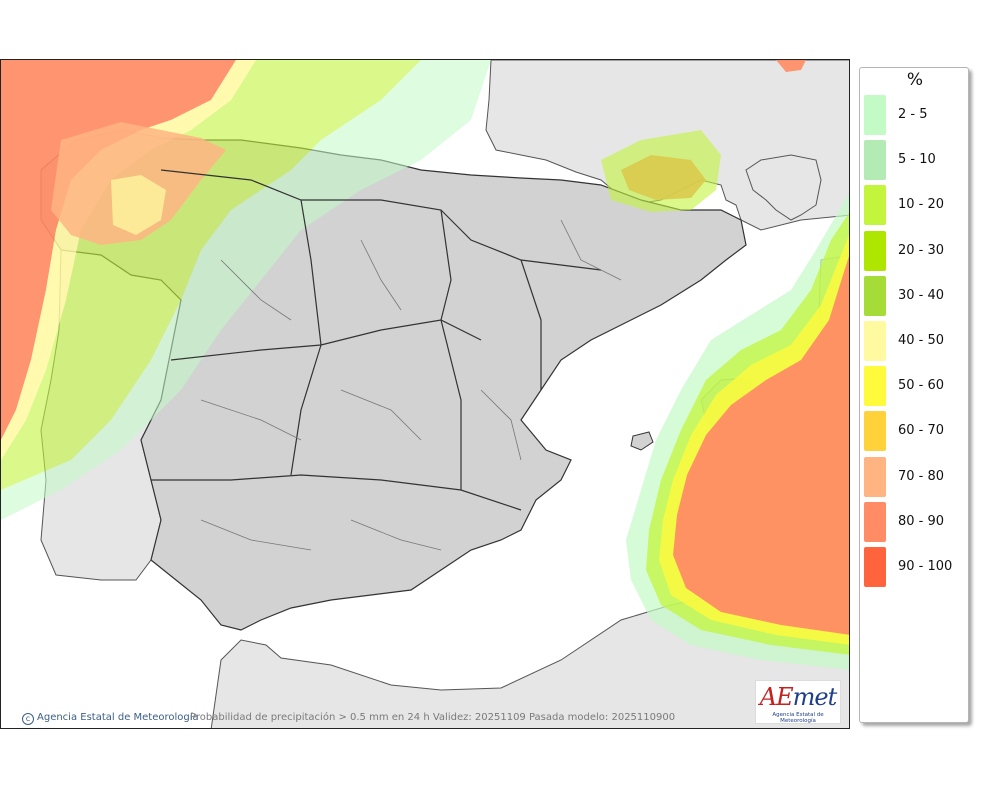  I want to click on legend-label: 30 - 40, so click(921, 295).